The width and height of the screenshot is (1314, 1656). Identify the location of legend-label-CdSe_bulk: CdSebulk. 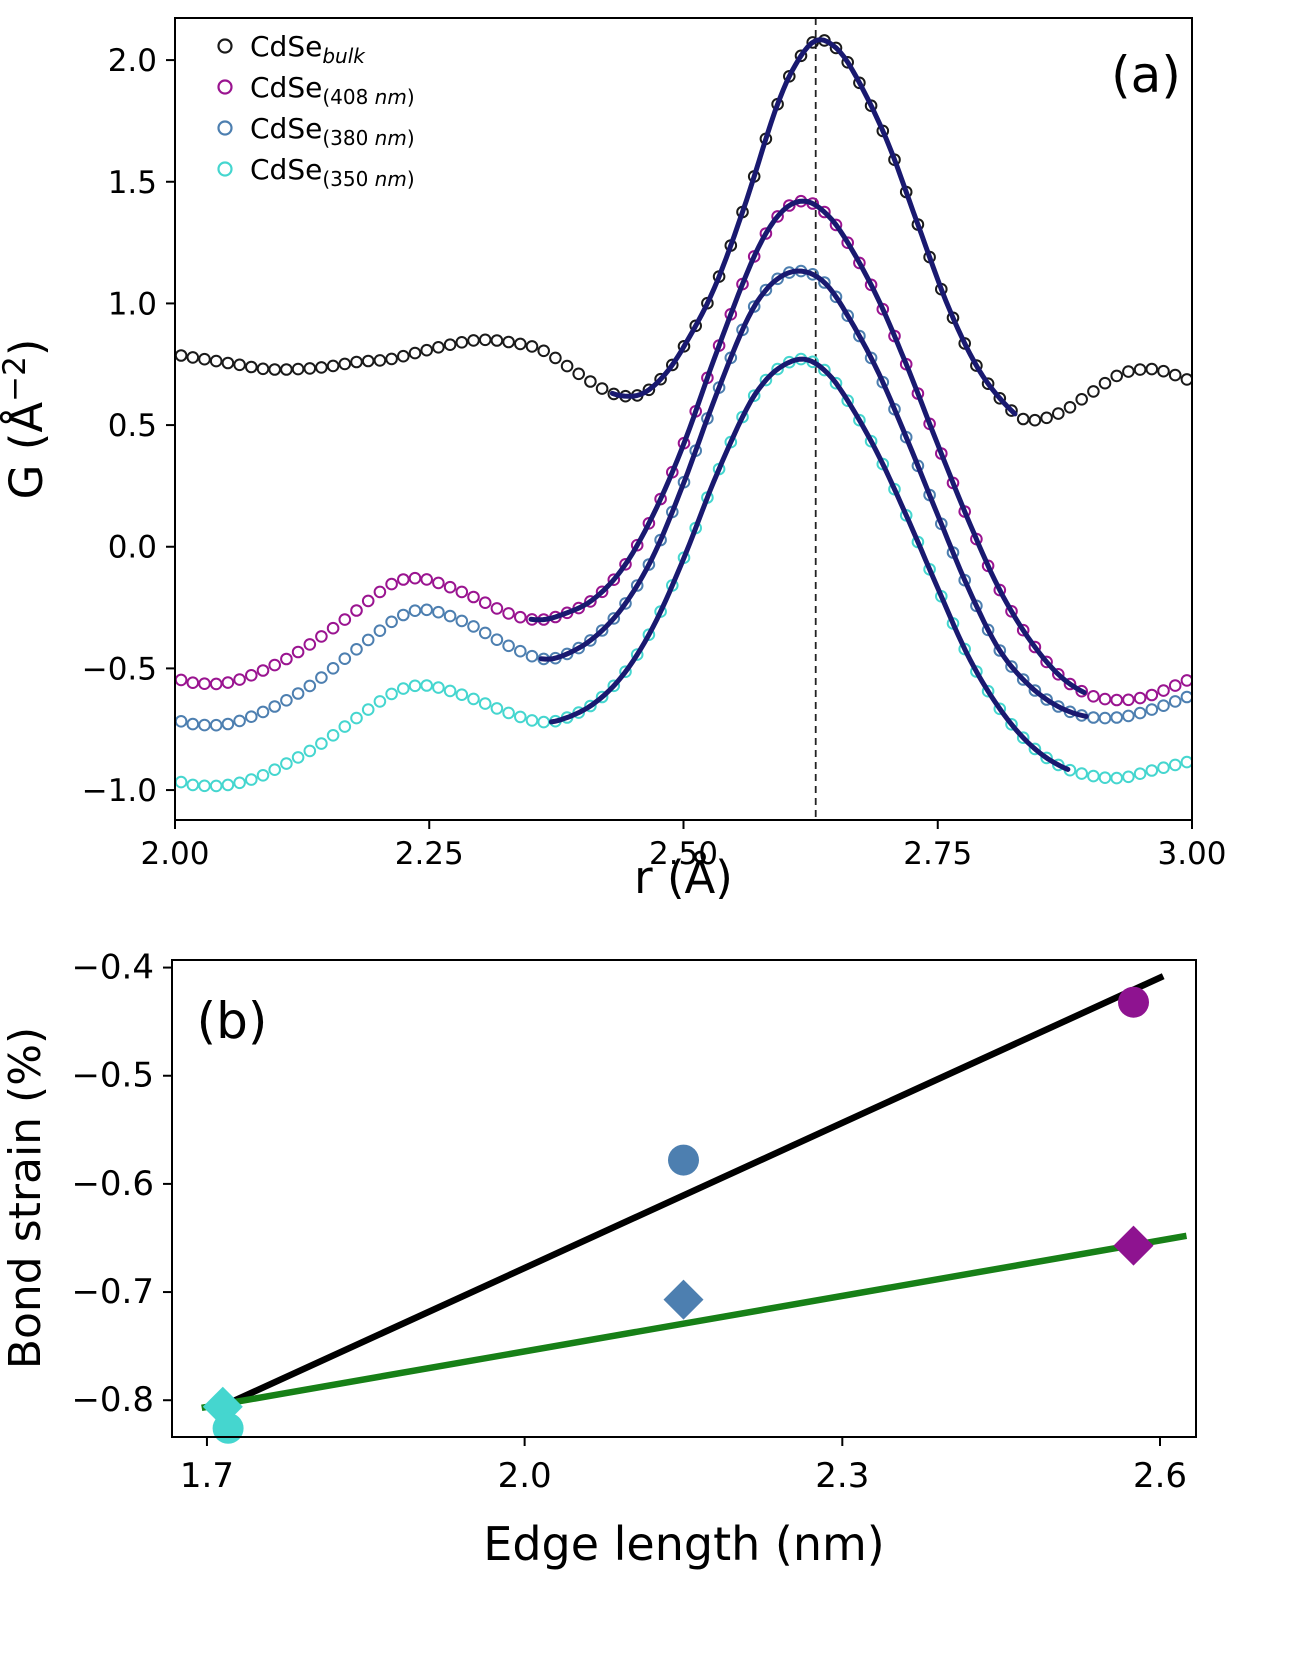
(308, 49).